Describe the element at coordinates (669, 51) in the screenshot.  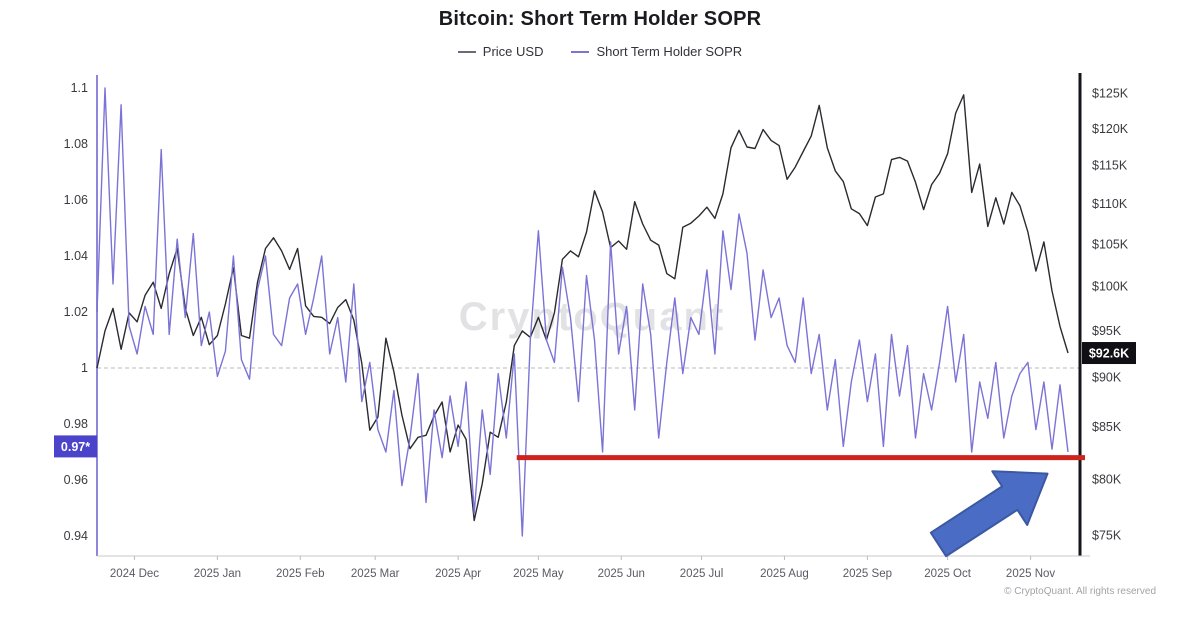
I see `legend-label-sopr: Short Term Holder SOPR` at that location.